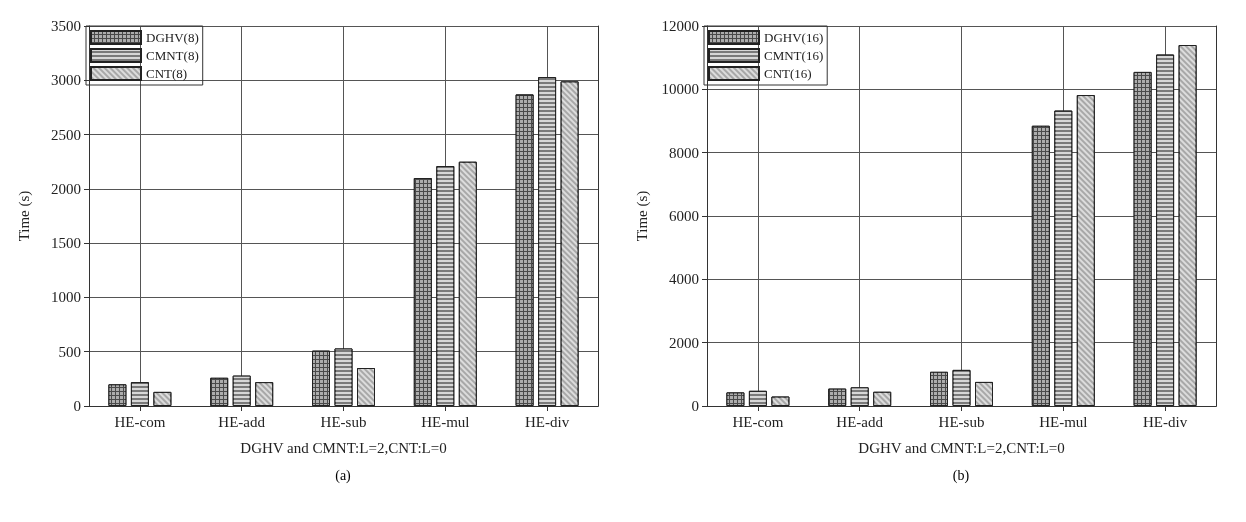  I want to click on y-tick-label: 1000, so click(66, 297).